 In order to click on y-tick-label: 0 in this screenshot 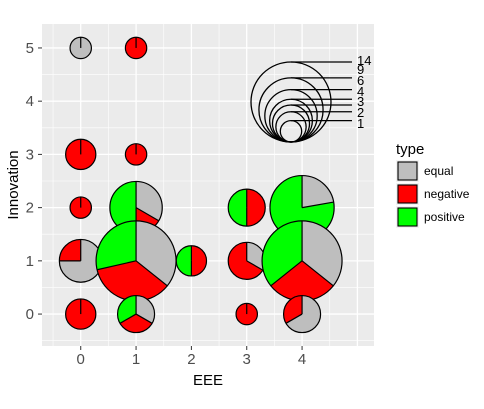, I will do `click(30, 314)`.